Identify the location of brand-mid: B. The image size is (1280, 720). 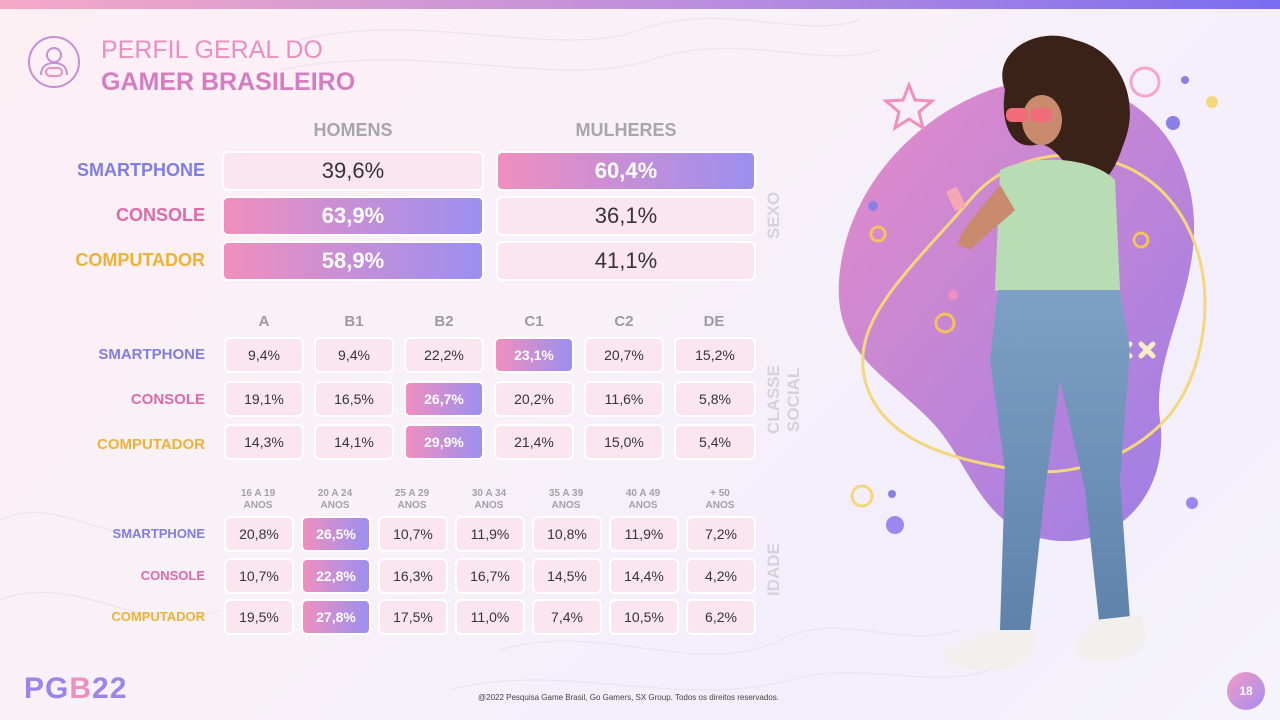
(81, 688).